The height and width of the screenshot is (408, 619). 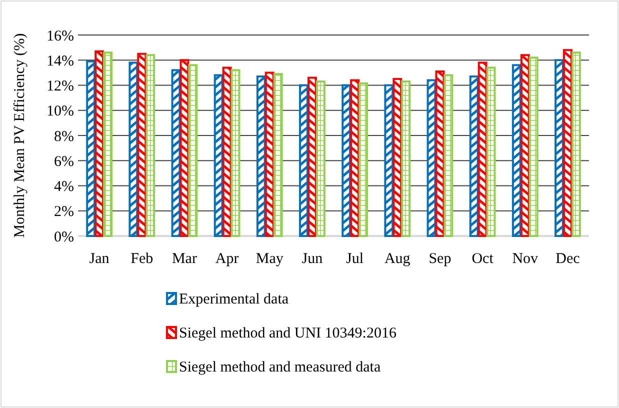 What do you see at coordinates (397, 259) in the screenshot?
I see `x-tick-label: Aug` at bounding box center [397, 259].